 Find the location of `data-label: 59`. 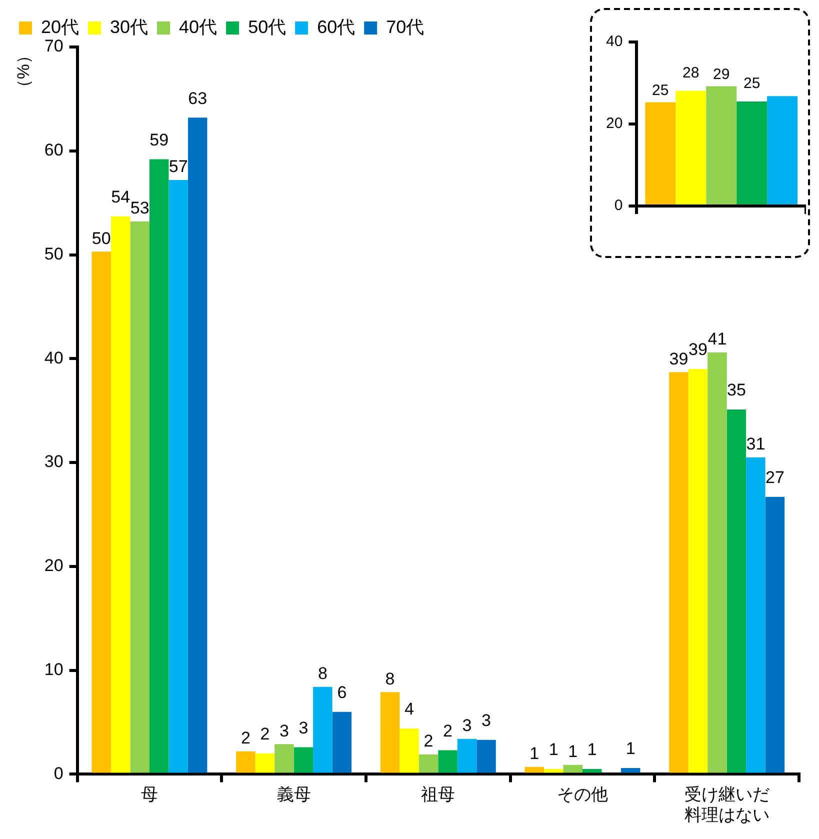

data-label: 59 is located at coordinates (159, 140).